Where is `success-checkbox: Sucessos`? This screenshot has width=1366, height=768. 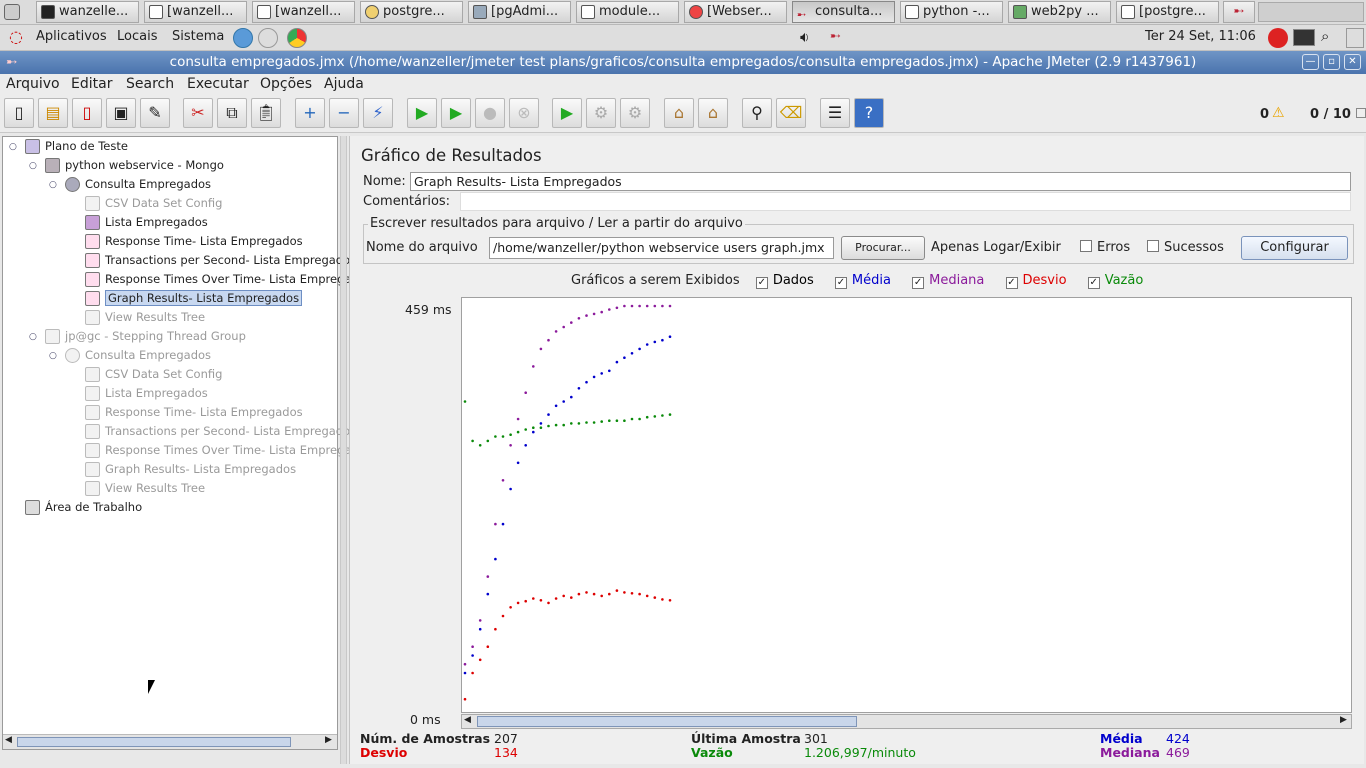 success-checkbox: Sucessos is located at coordinates (1185, 247).